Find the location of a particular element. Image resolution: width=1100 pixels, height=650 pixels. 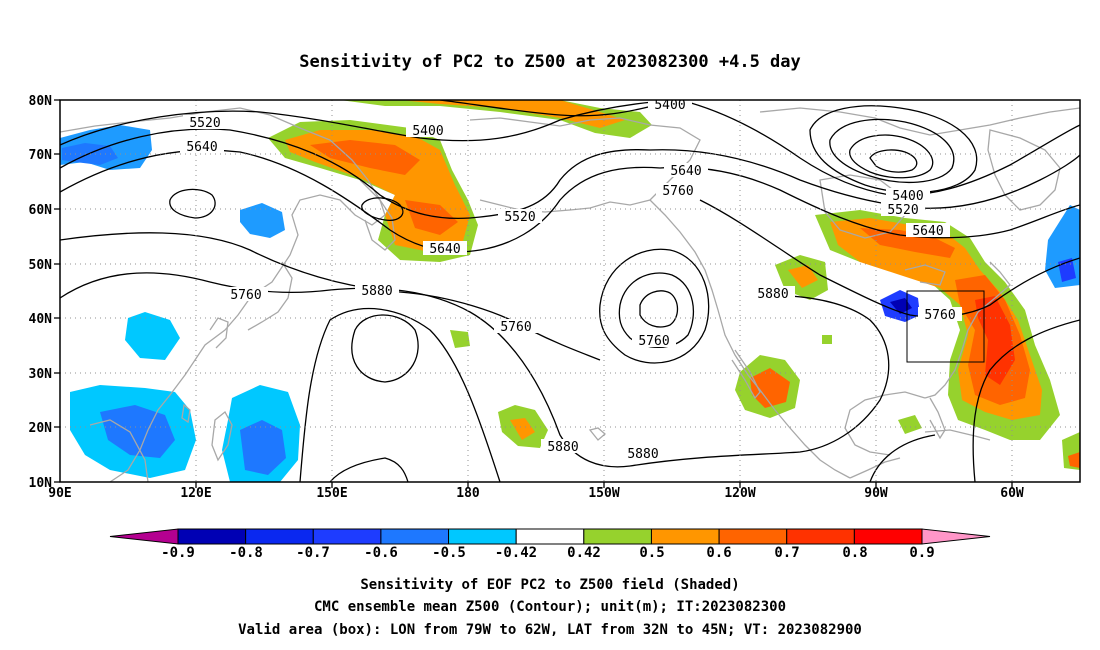

contour-5400-north is located at coordinates (550, 108).